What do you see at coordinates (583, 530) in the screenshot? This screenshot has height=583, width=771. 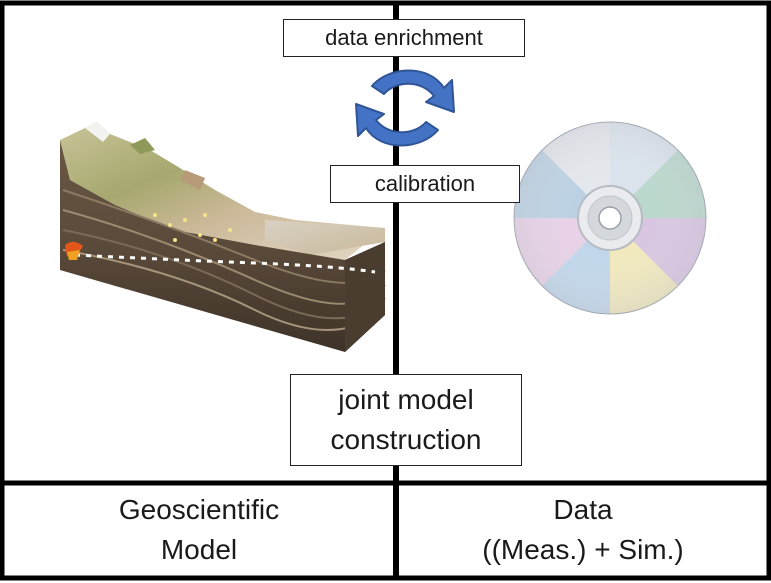 I see `data-caption: Data ((Meas.) + Sim.)` at bounding box center [583, 530].